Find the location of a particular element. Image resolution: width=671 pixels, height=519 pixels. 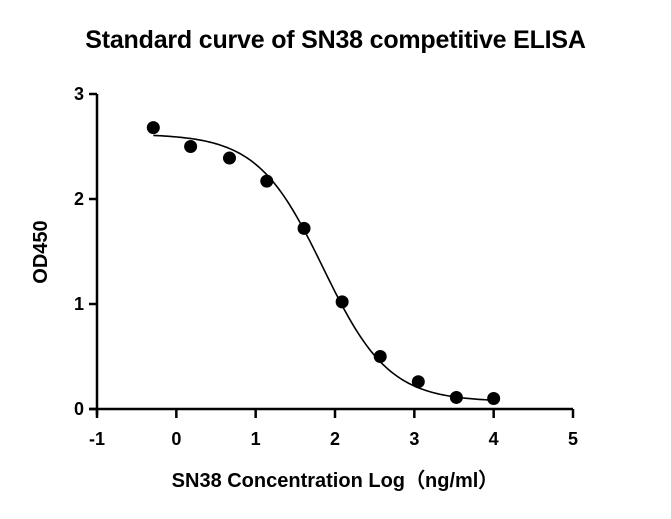

y-tick-label: 3 is located at coordinates (79, 94).